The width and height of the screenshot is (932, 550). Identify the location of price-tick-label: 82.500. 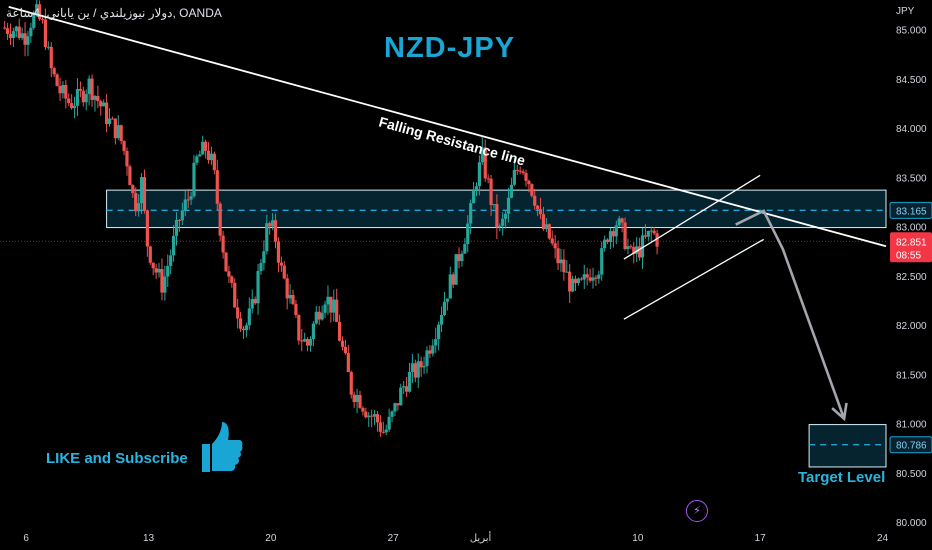
(911, 277).